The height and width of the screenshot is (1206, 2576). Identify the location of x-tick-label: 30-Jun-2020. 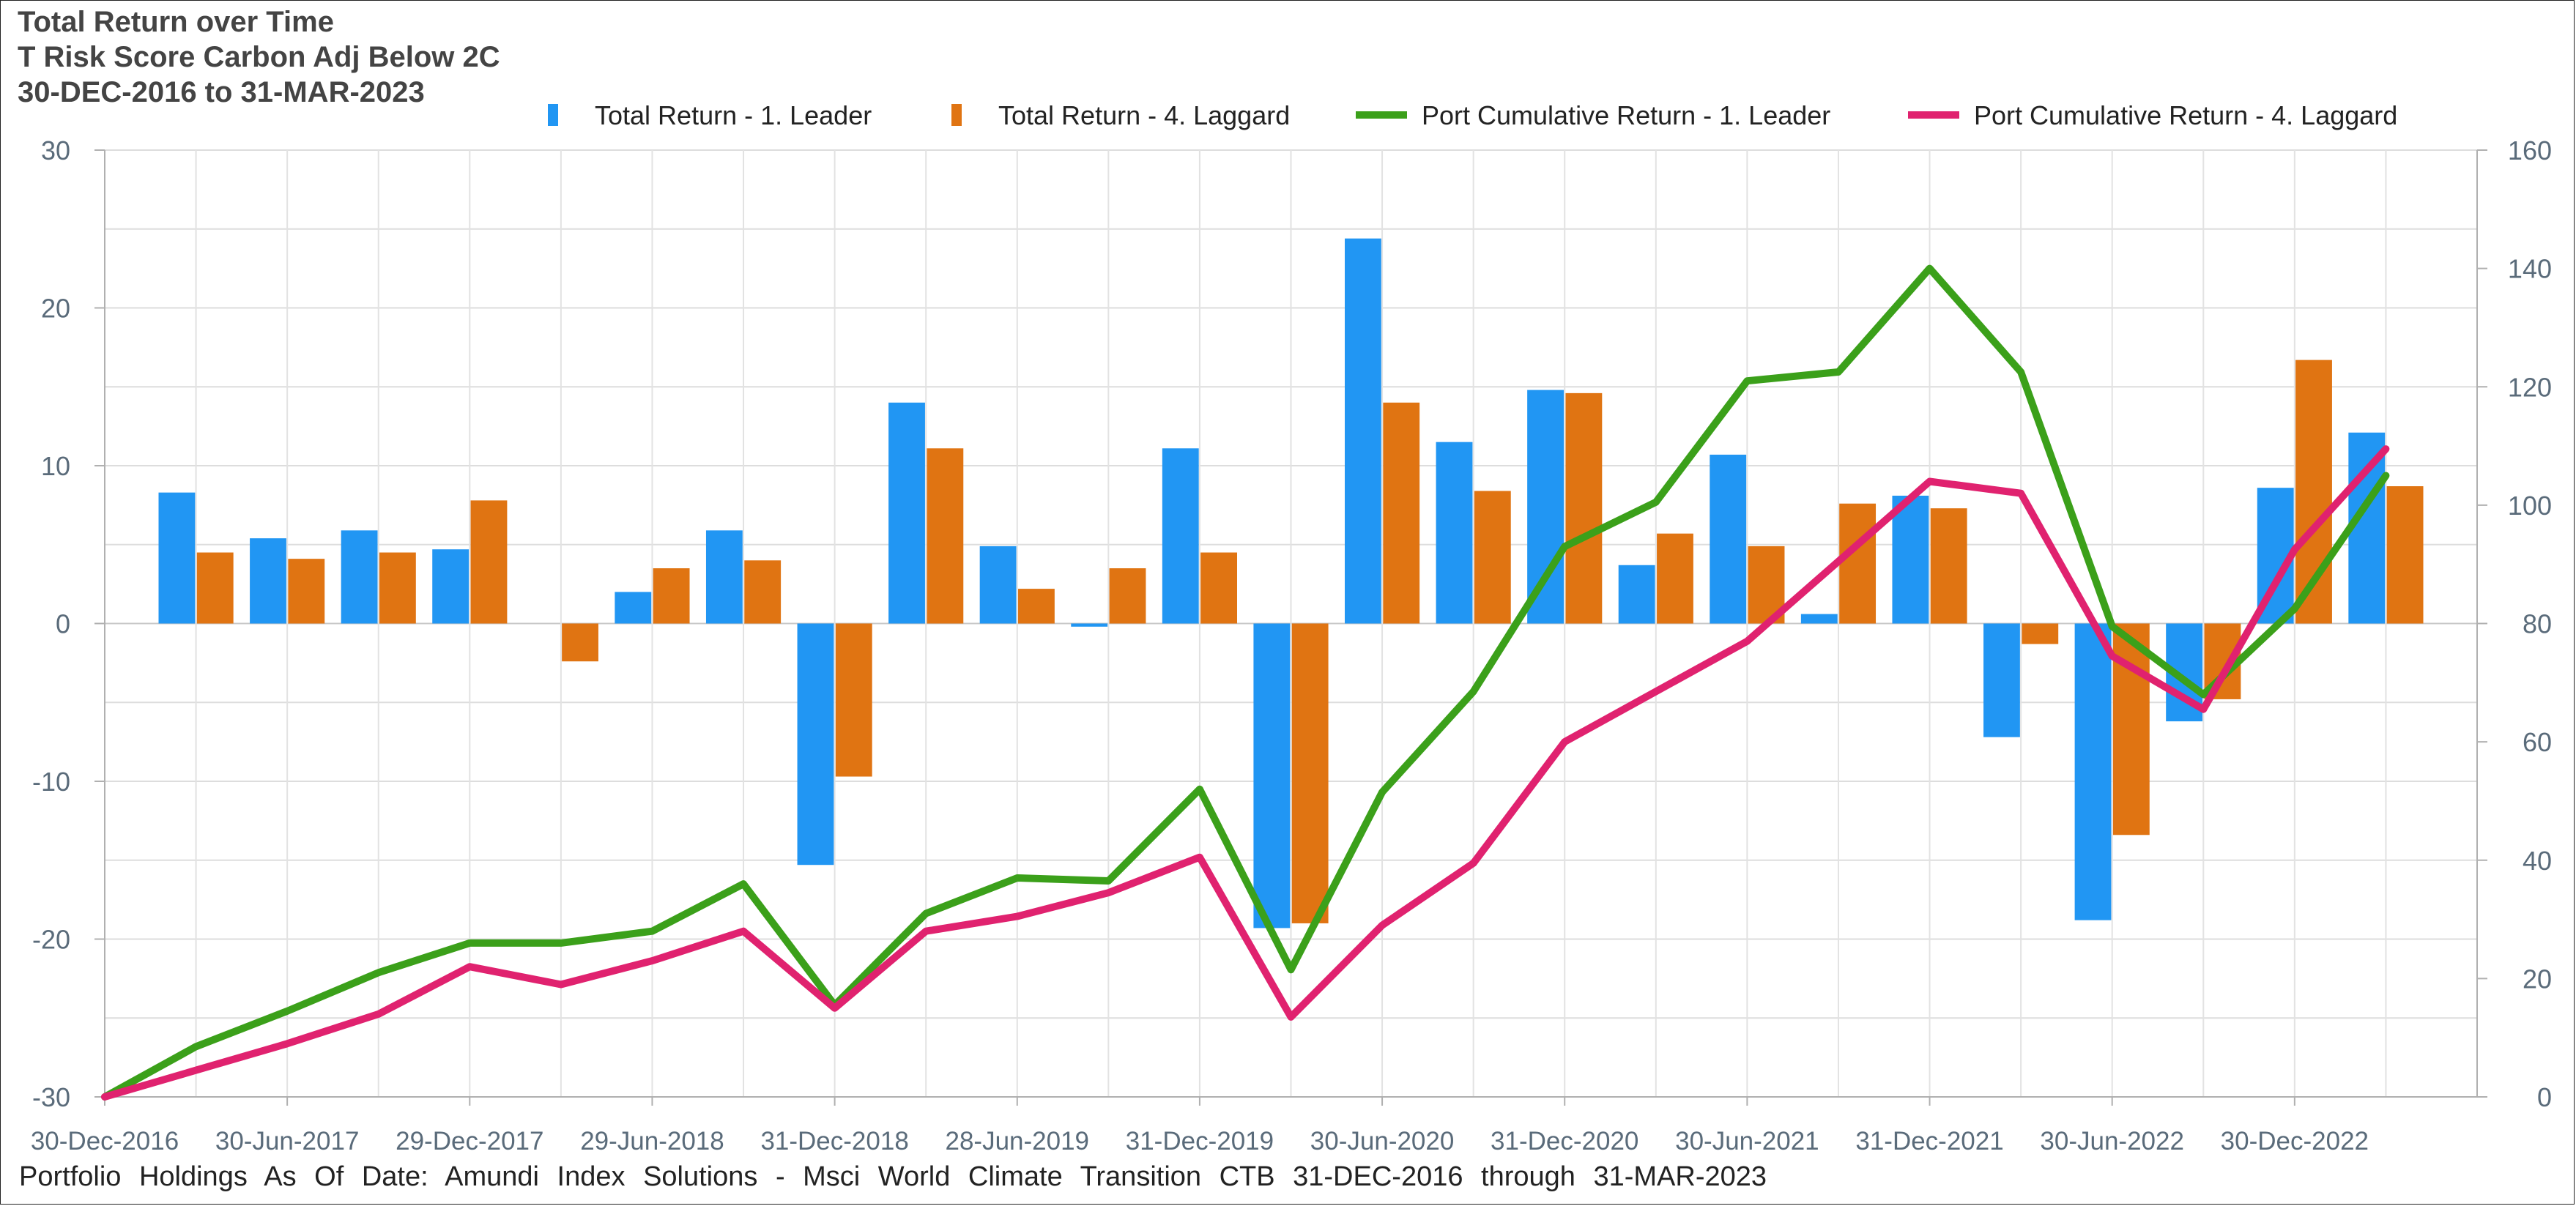
(1382, 1141).